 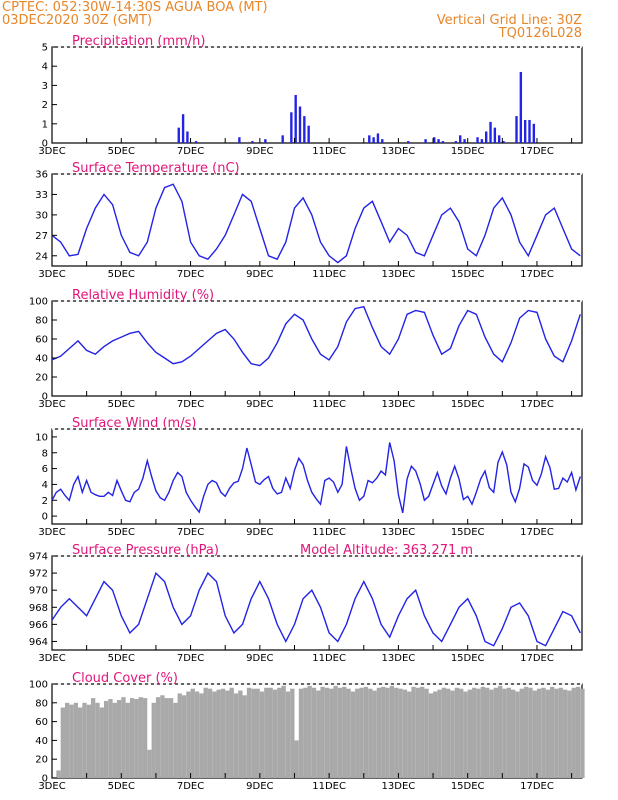 What do you see at coordinates (41, 256) in the screenshot?
I see `y-tick-label: 24` at bounding box center [41, 256].